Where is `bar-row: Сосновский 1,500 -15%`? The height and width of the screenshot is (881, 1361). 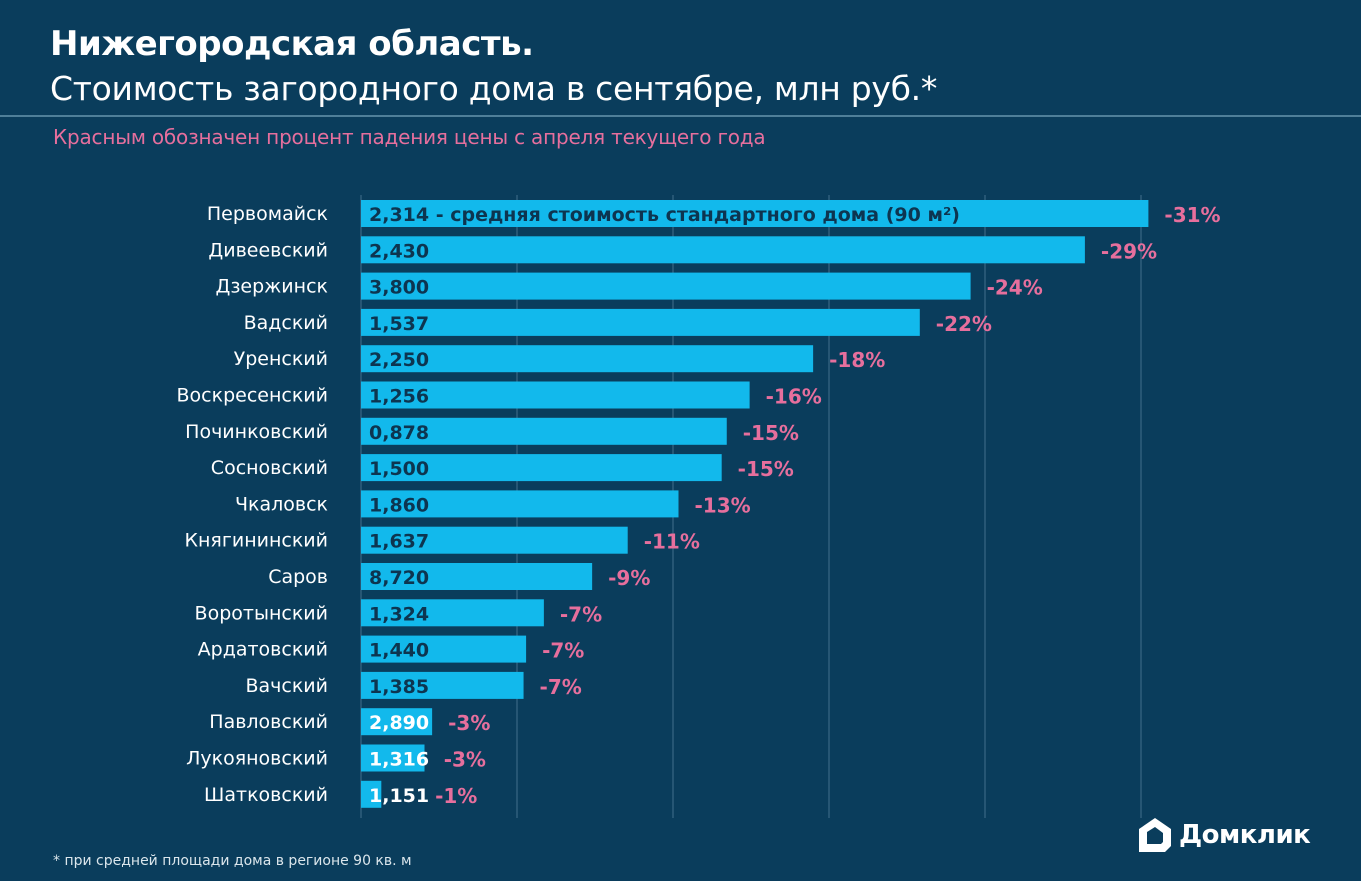 bar-row: Сосновский 1,500 -15% is located at coordinates (502, 468).